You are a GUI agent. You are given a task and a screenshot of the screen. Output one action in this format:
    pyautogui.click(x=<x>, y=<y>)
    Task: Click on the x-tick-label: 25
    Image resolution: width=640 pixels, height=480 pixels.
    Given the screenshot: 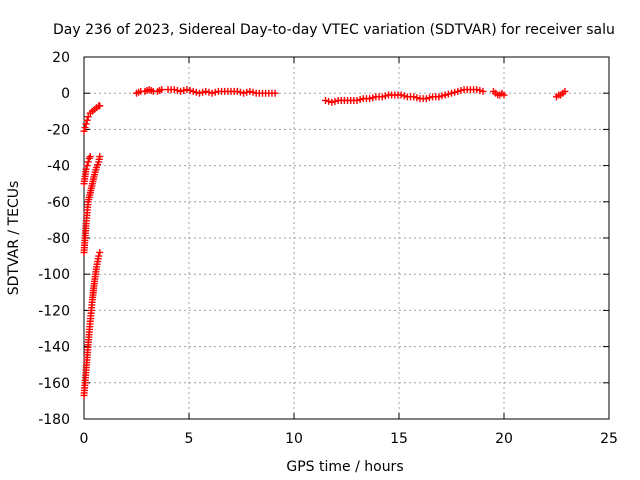 What is the action you would take?
    pyautogui.click(x=609, y=439)
    